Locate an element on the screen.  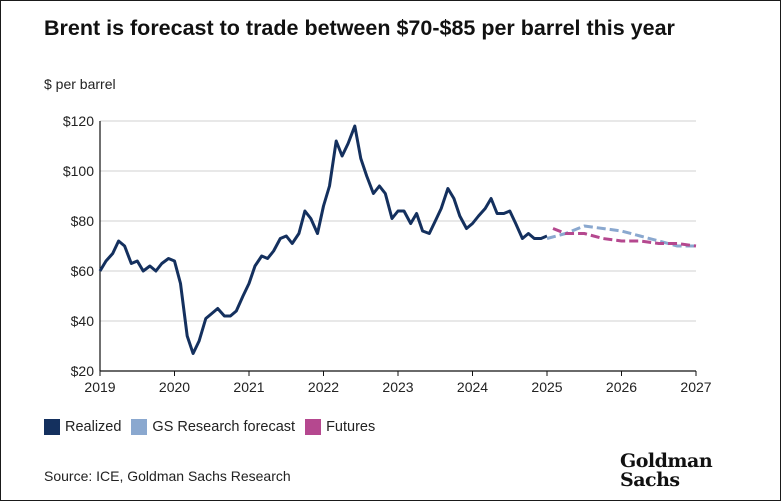
x-tick-label: 2026 is located at coordinates (621, 387).